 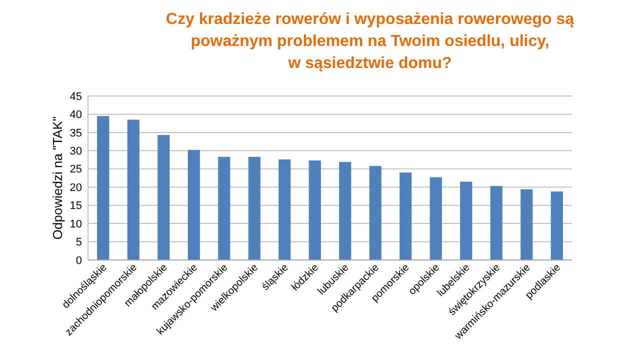 I want to click on y-tick-label: 30, so click(x=76, y=152).